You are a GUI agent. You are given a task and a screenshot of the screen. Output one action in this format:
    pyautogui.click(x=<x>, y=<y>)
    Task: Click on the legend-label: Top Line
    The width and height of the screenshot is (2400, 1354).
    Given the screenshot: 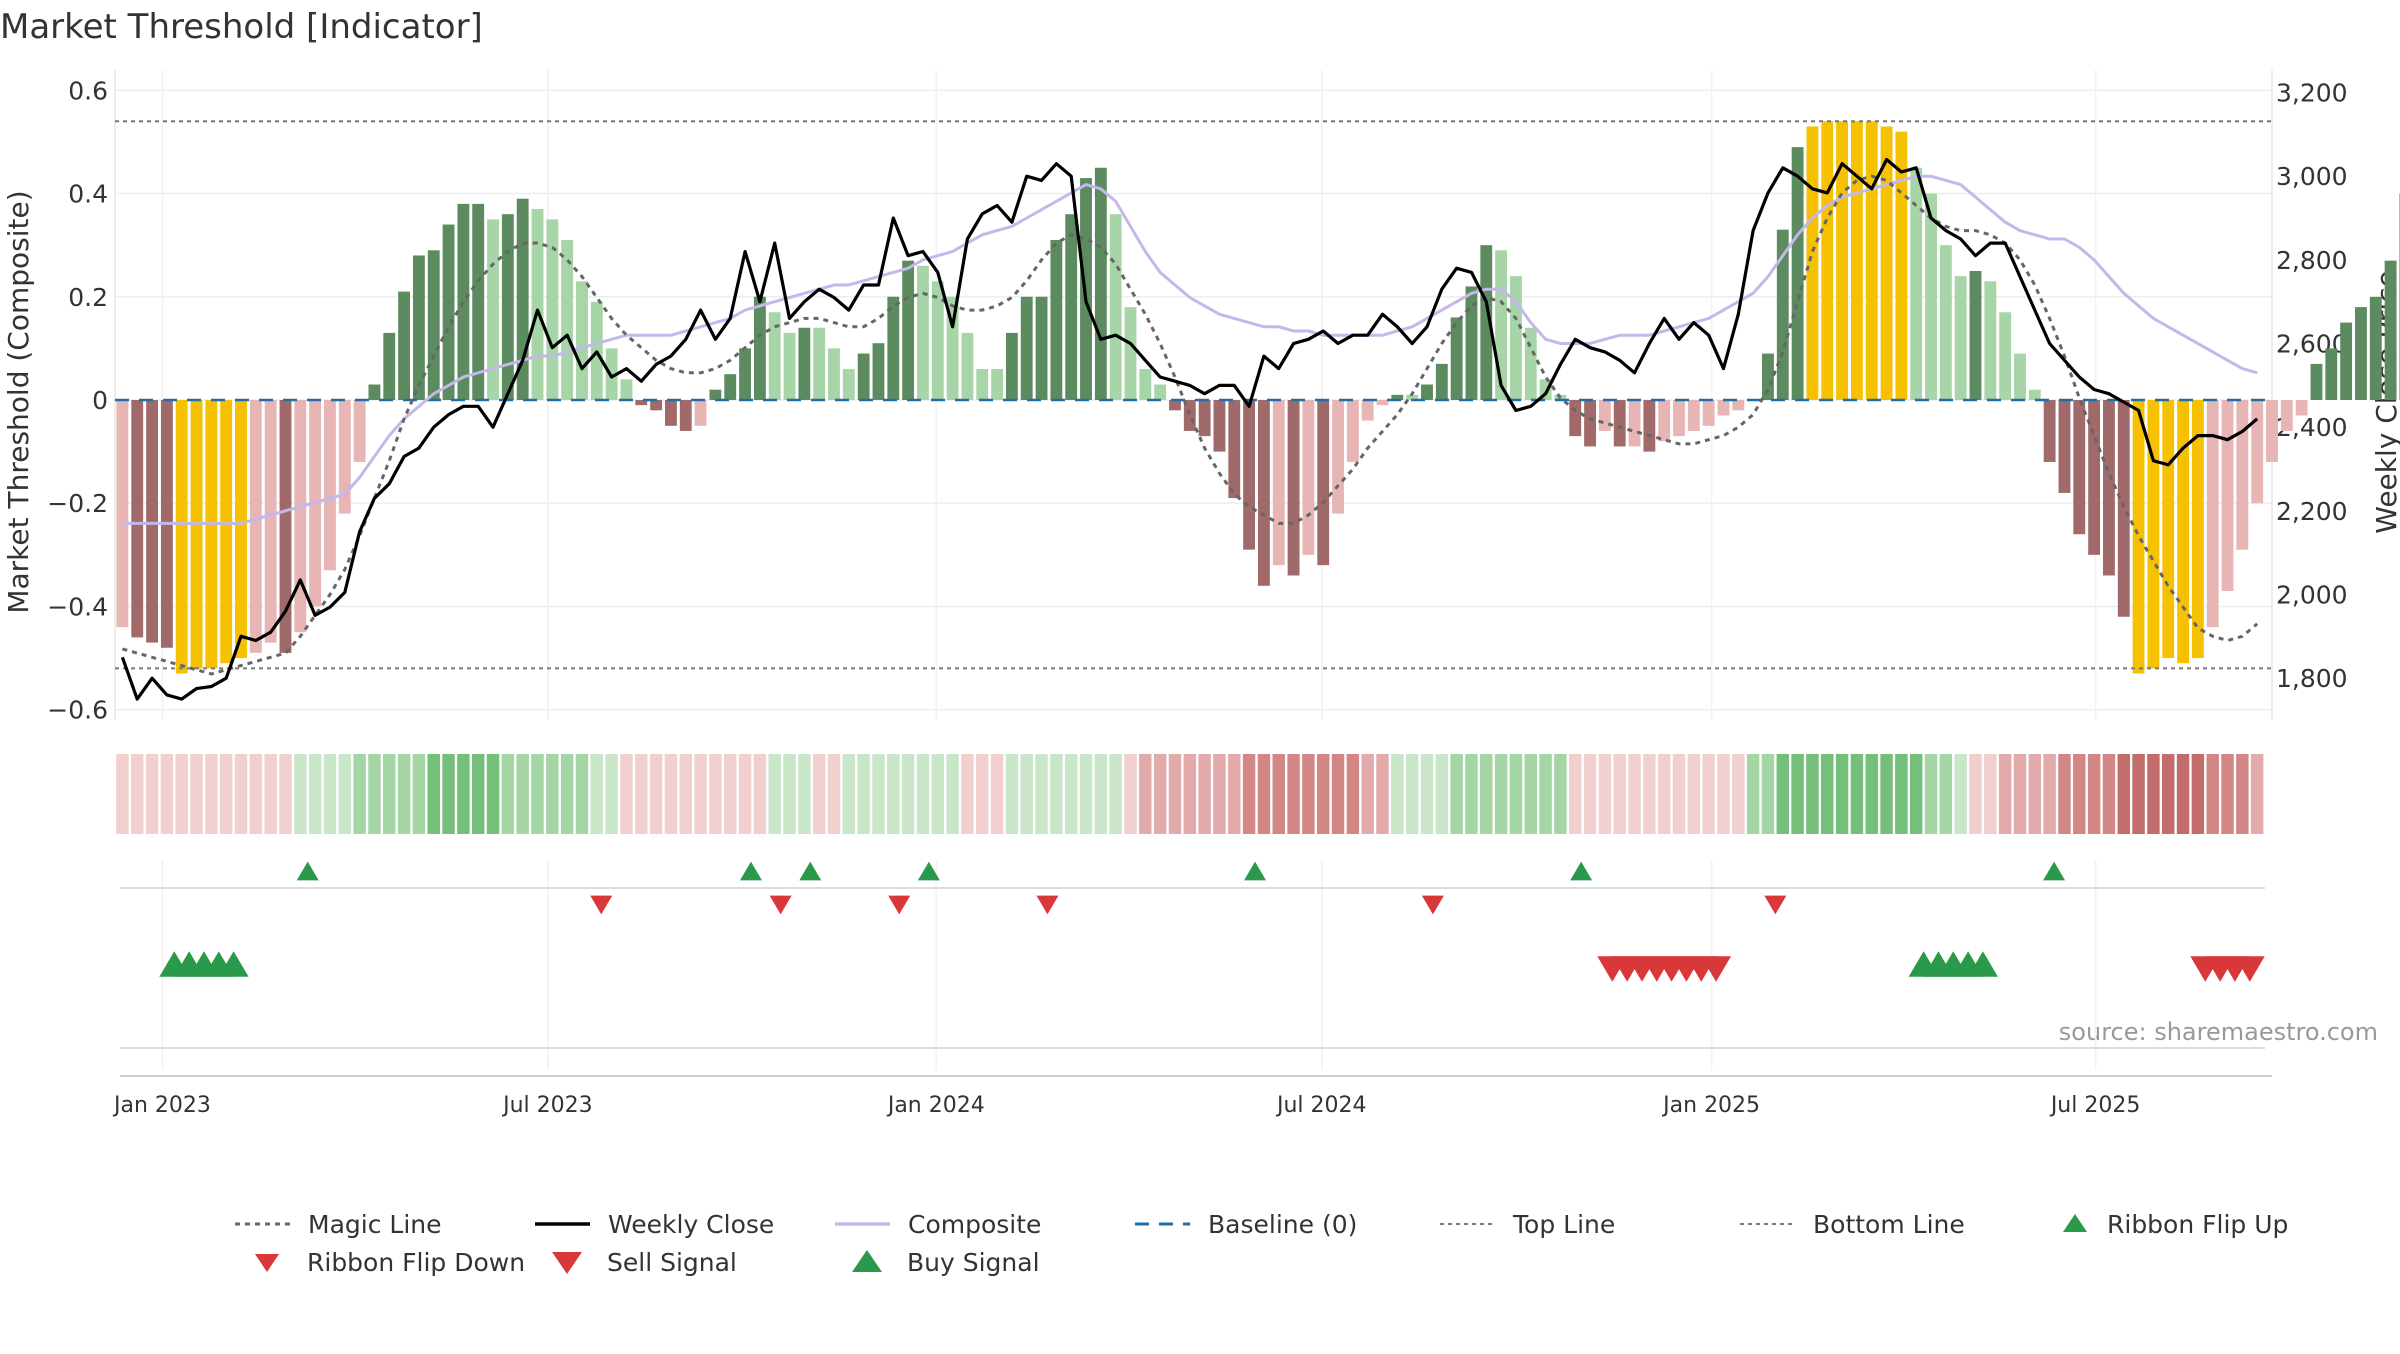 What is the action you would take?
    pyautogui.click(x=1563, y=1224)
    